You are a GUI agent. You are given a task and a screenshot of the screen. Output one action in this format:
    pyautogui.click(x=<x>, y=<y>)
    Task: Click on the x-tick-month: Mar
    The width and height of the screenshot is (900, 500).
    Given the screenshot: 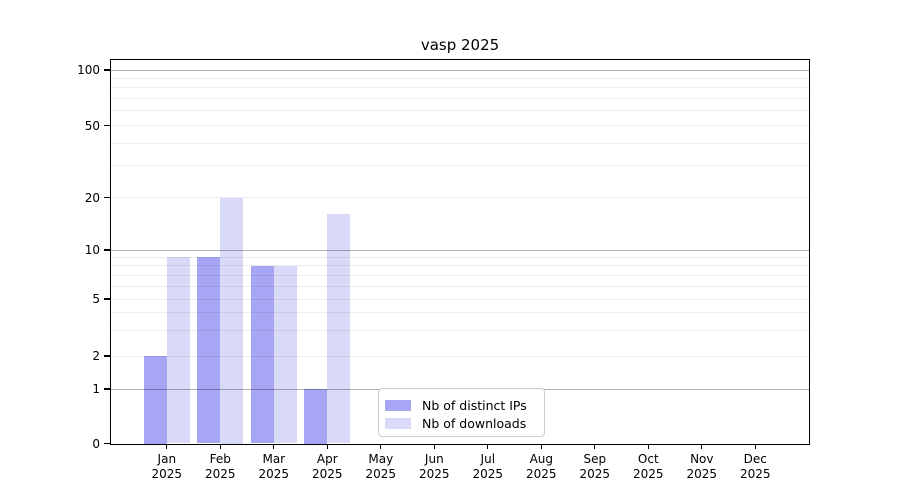 What is the action you would take?
    pyautogui.click(x=274, y=459)
    